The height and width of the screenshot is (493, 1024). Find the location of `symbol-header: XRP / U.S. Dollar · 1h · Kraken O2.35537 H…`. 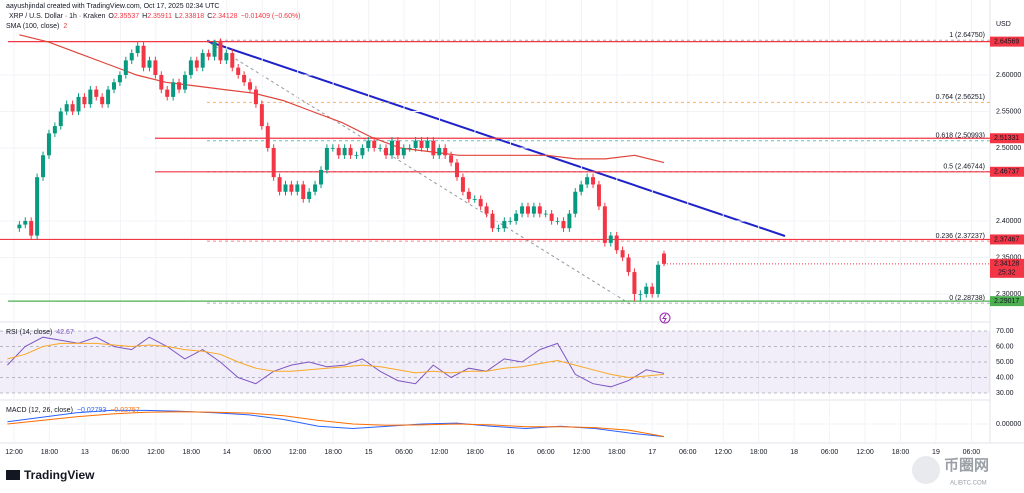

symbol-header: XRP / U.S. Dollar · 1h · Kraken O2.35537 H… is located at coordinates (155, 16).